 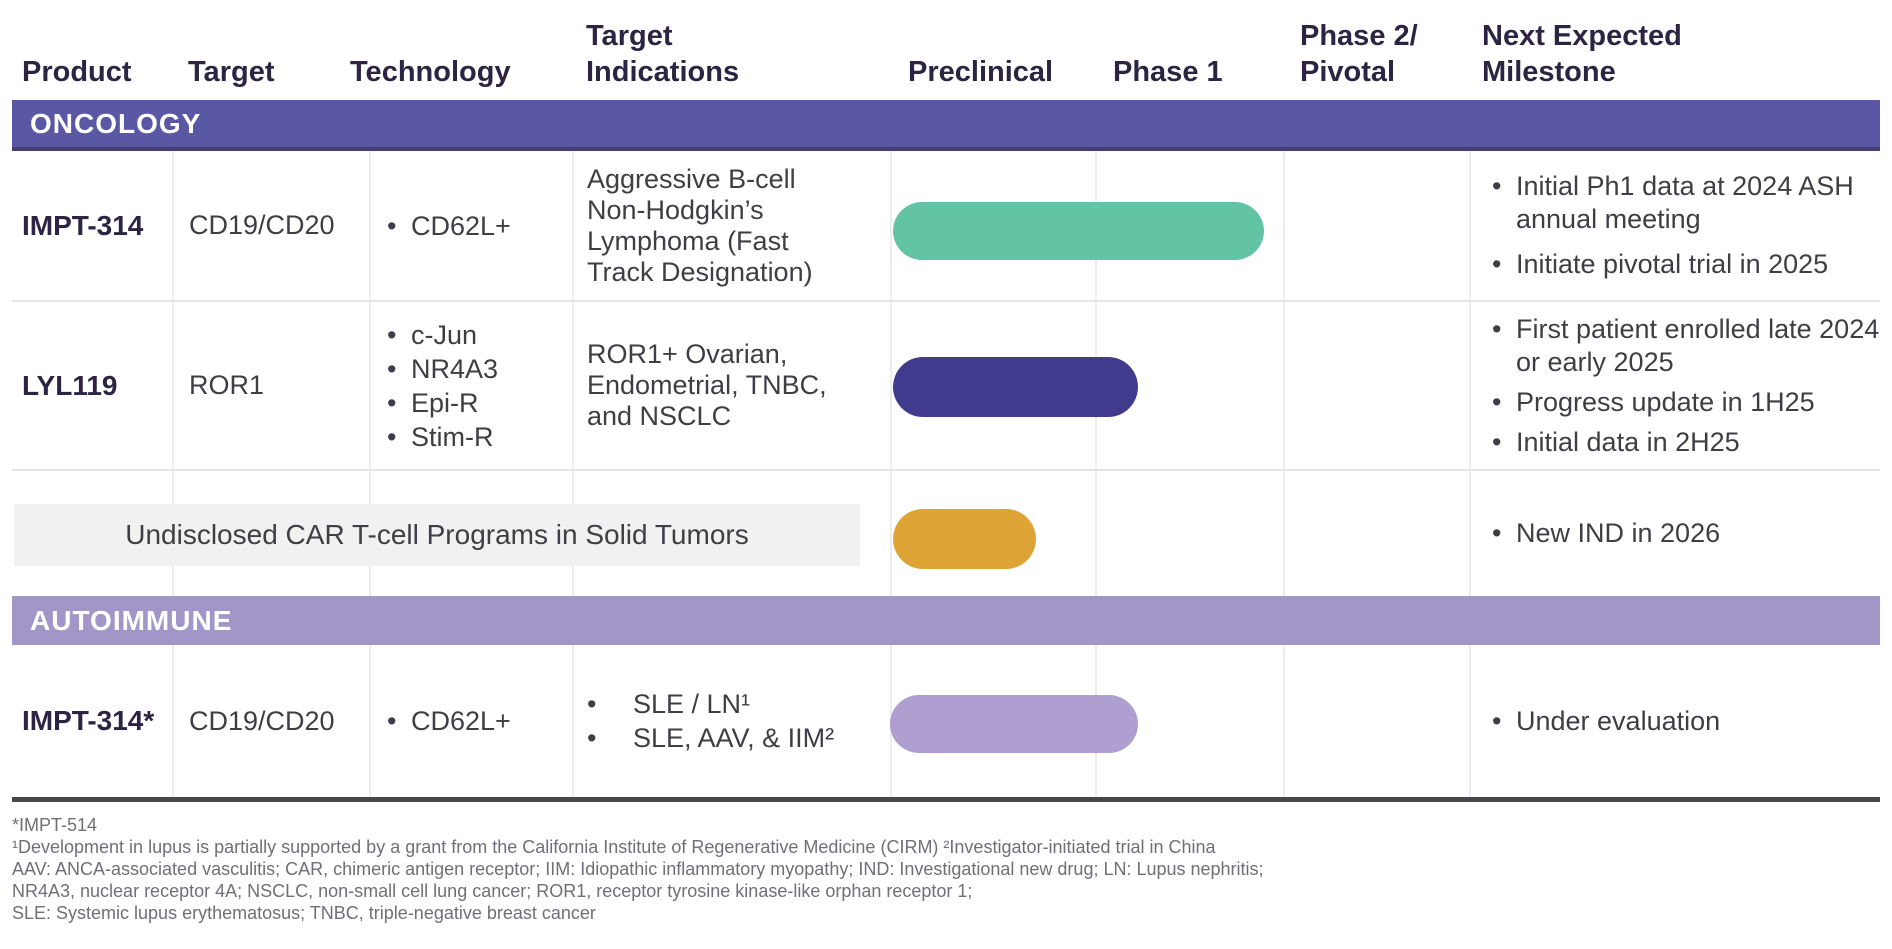 I want to click on technology-item: • c-Jun, so click(x=442, y=335).